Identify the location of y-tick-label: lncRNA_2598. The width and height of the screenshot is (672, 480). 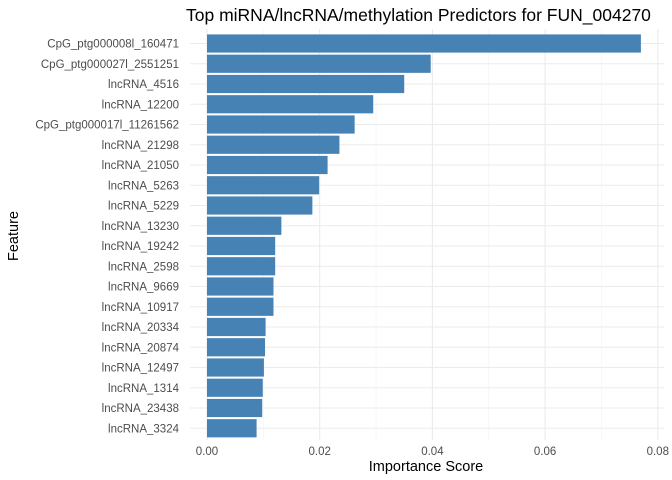
(143, 267).